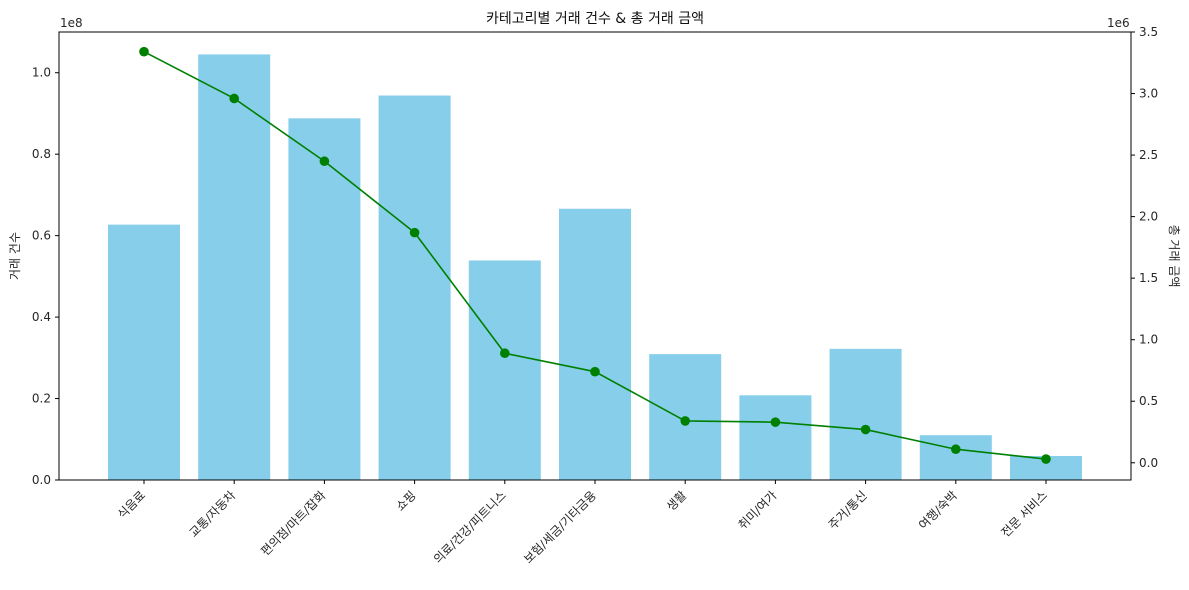 The height and width of the screenshot is (590, 1189). I want to click on left-axis-offset: 1e8, so click(71, 23).